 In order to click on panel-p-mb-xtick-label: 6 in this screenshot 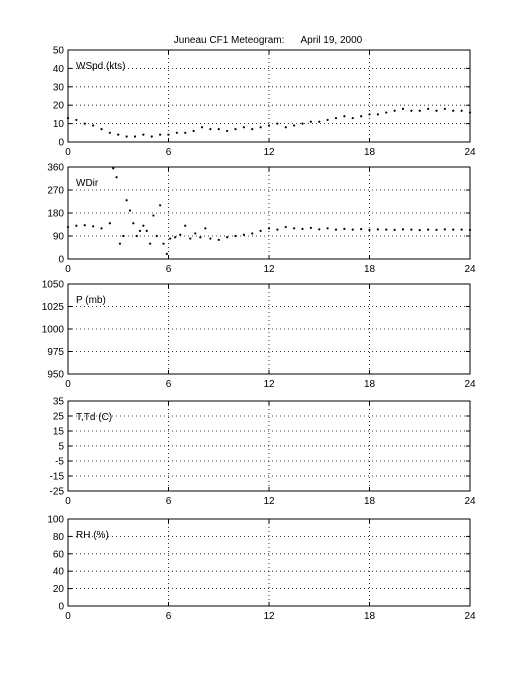, I will do `click(169, 384)`.